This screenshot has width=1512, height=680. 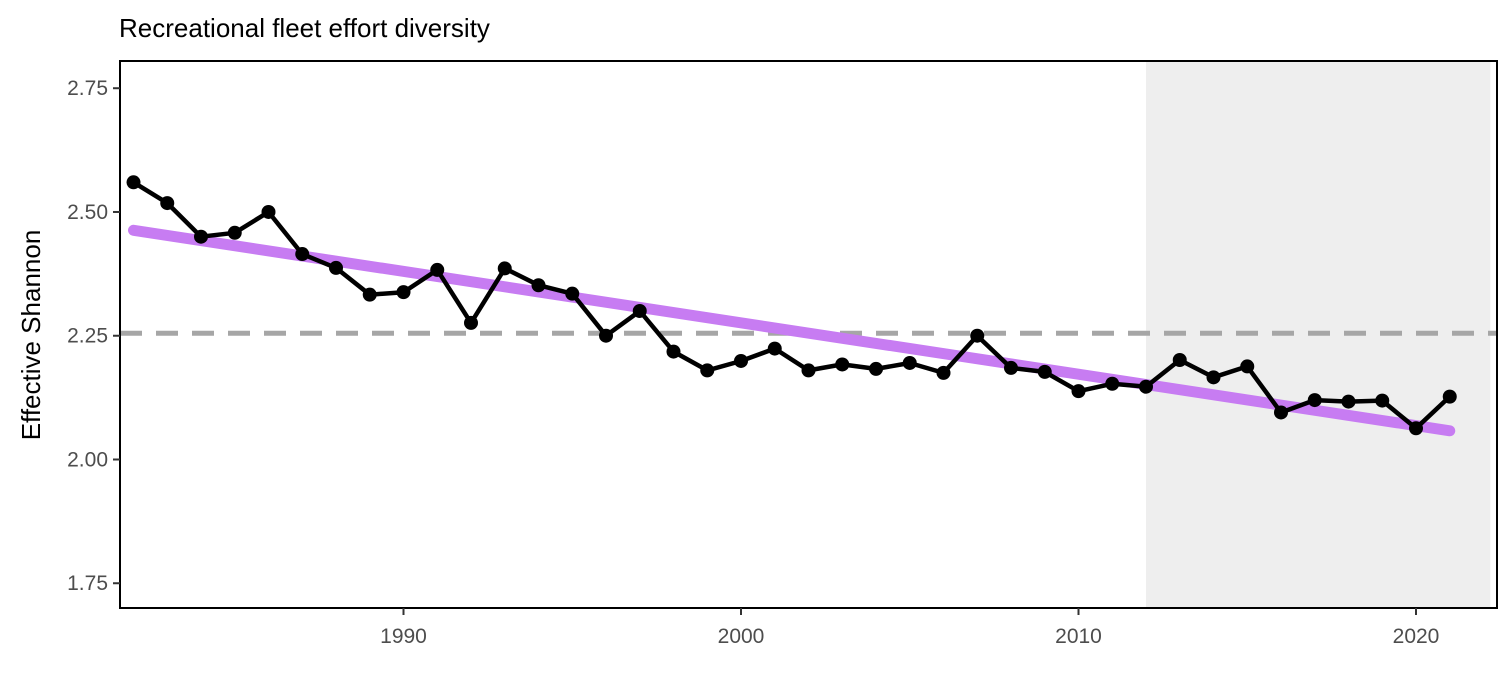 I want to click on y-tick-label: 2.75, so click(x=87, y=88).